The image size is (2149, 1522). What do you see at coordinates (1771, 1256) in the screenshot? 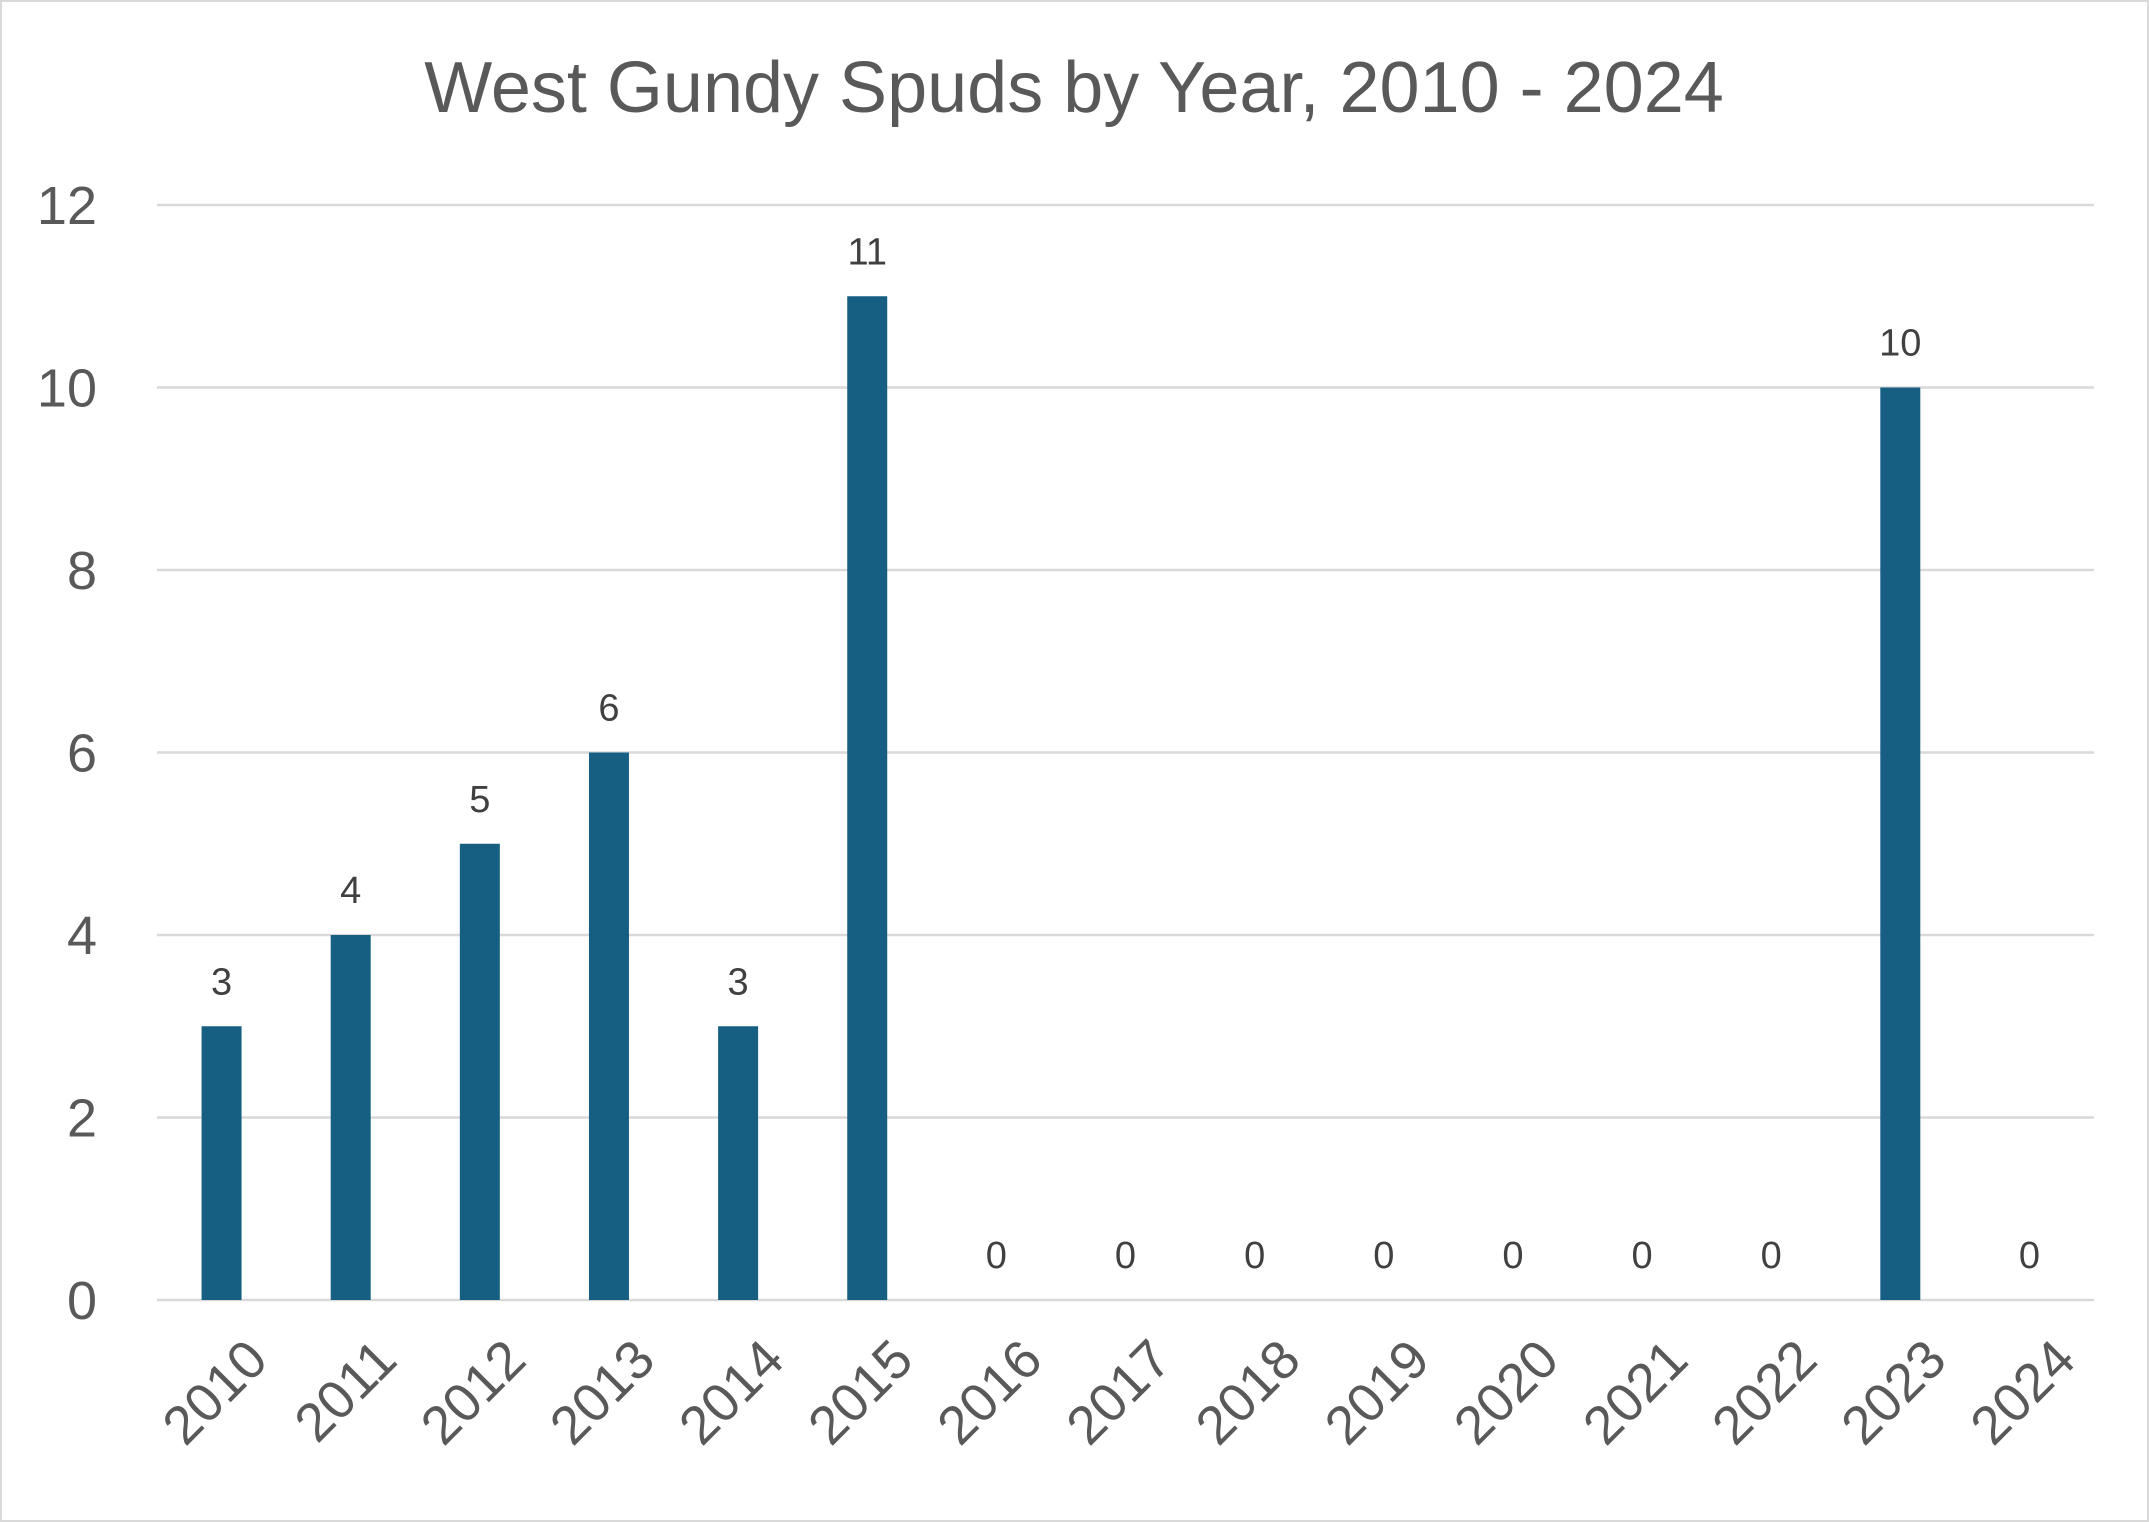
I see `data-label-2022: 0` at bounding box center [1771, 1256].